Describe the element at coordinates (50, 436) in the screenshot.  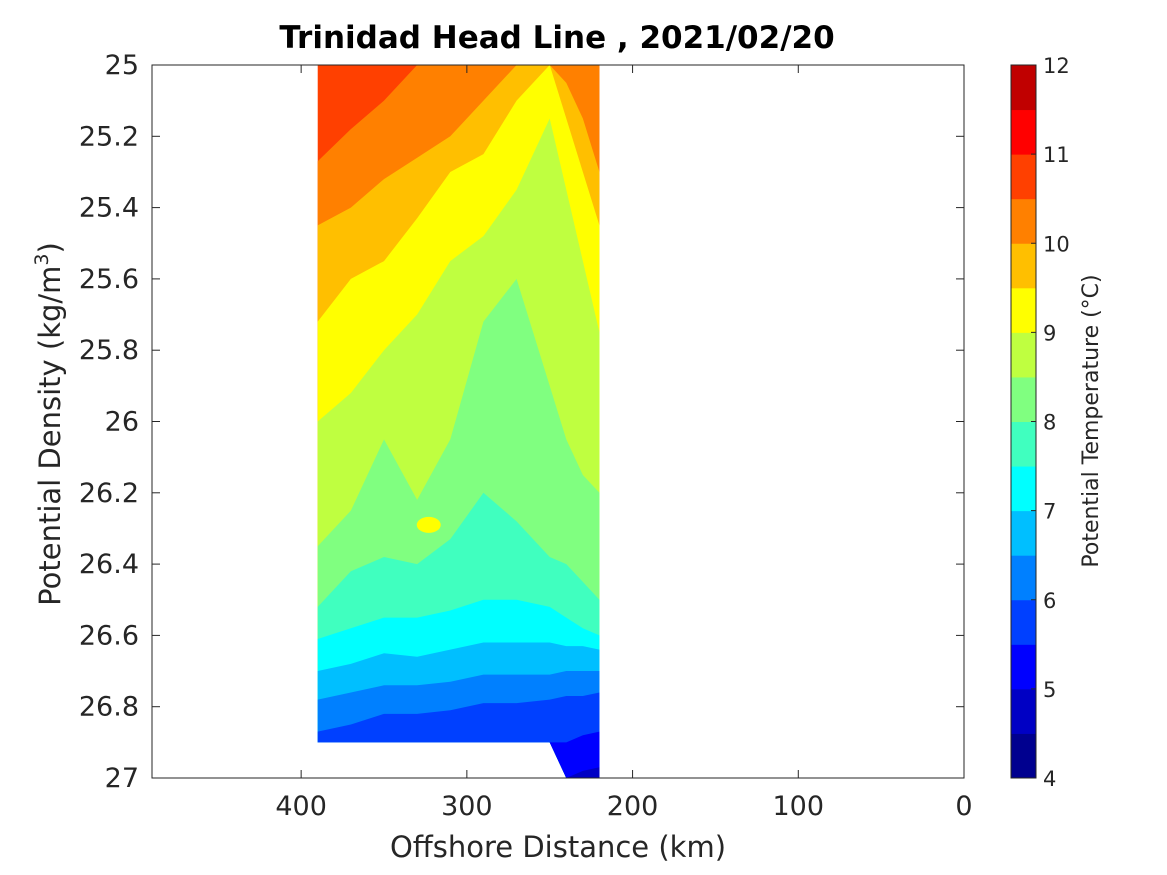
I see `y-axis-label-text: Potential Density (kg/m` at that location.